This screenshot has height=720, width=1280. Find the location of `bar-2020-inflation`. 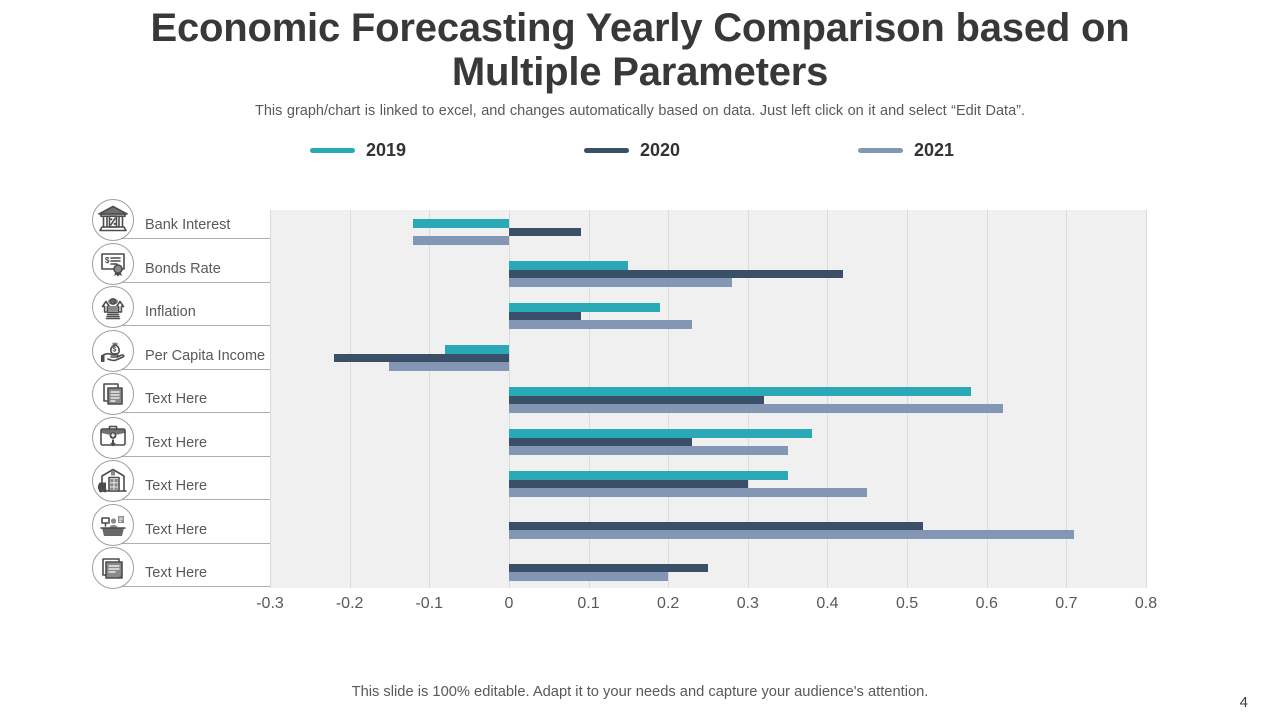

bar-2020-inflation is located at coordinates (544, 316).